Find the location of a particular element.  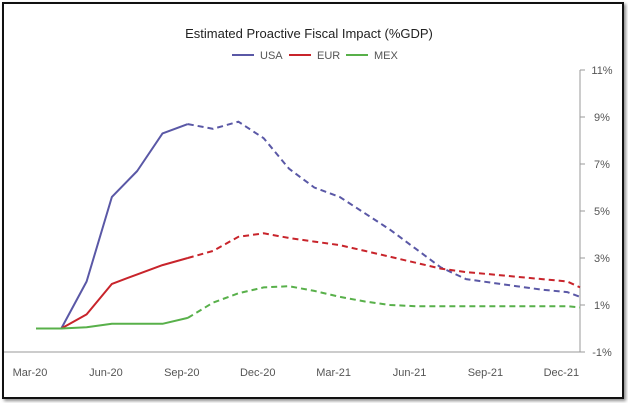

x-tick-label: Mar-21 is located at coordinates (333, 373).